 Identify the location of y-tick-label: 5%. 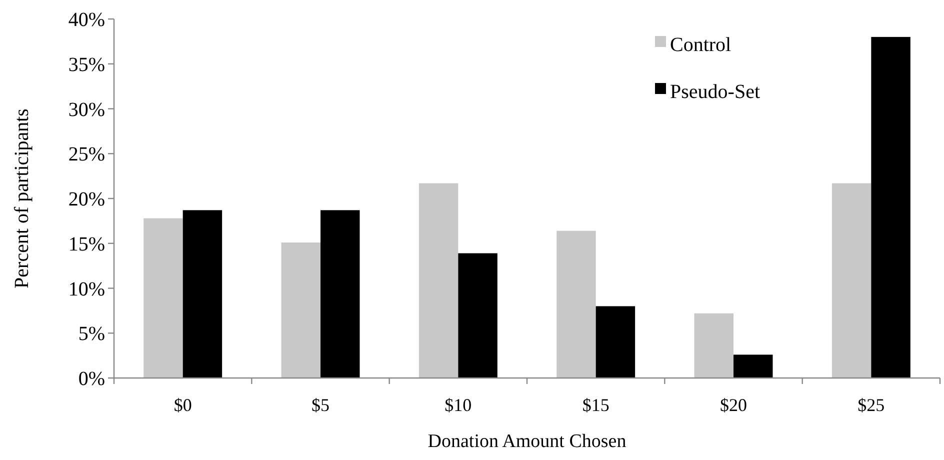
(91, 334).